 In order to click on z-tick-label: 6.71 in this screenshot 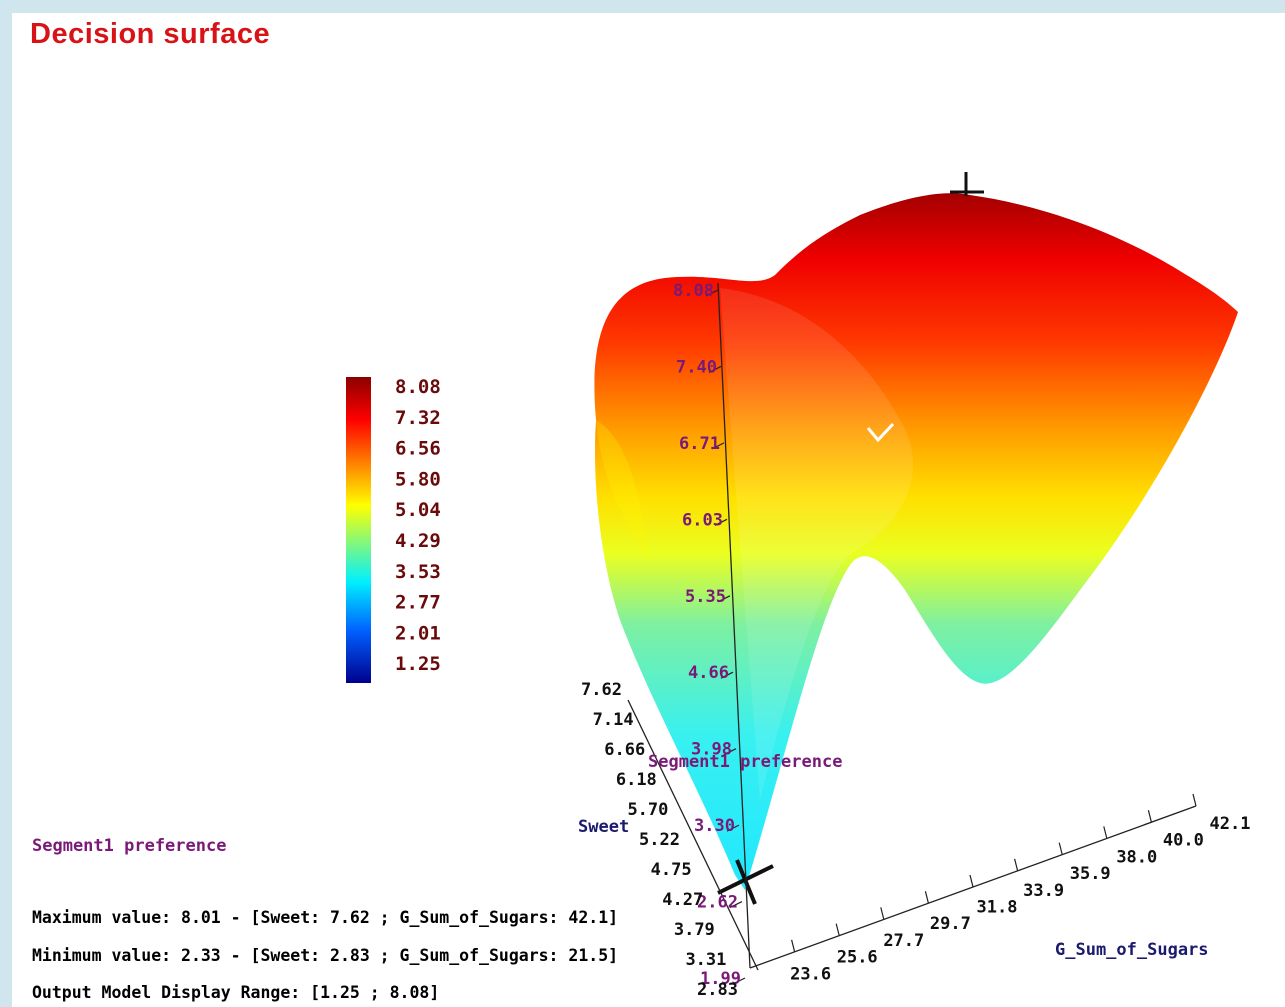, I will do `click(699, 444)`.